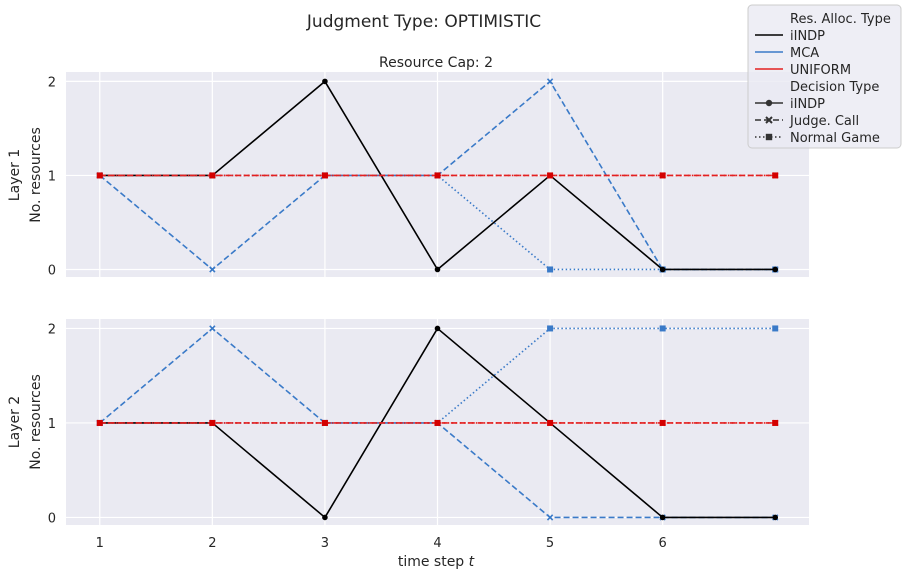  I want to click on legend-alloc-entry: UNIFORM, so click(820, 70).